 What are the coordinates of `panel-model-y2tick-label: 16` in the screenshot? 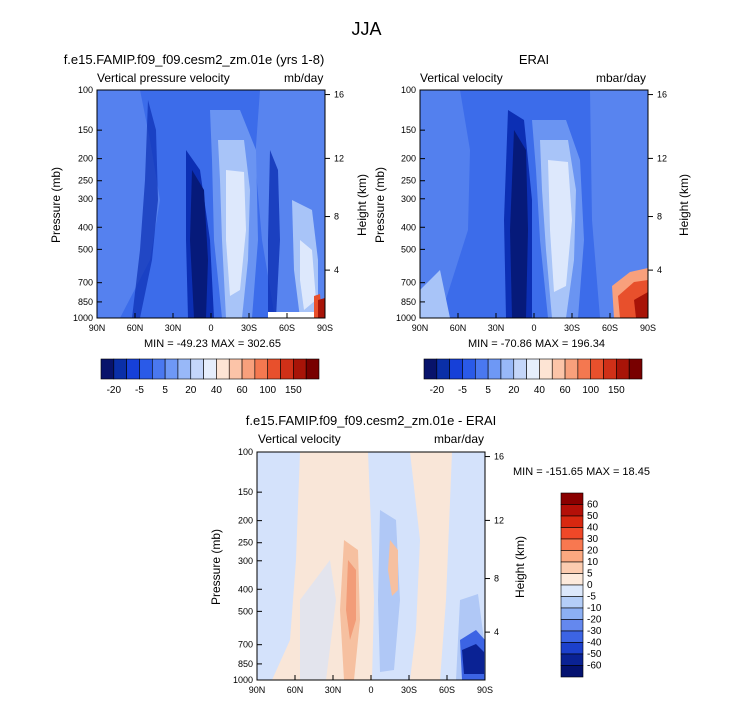 It's located at (339, 95).